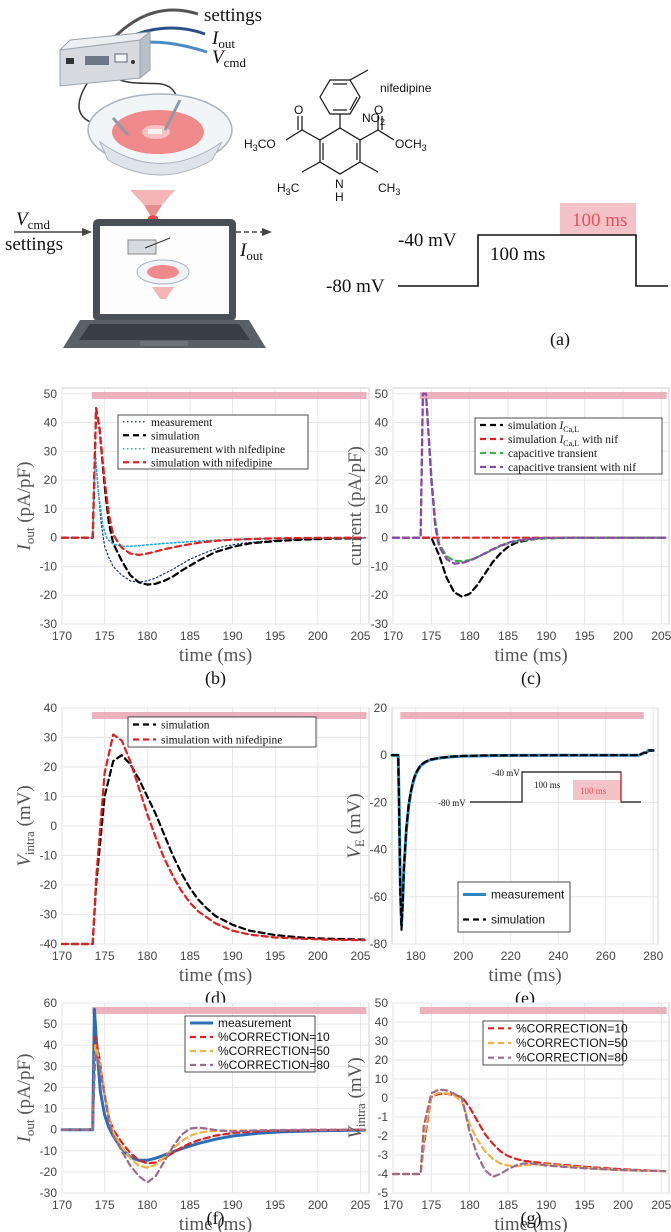  Describe the element at coordinates (389, 189) in the screenshot. I see `ch3-label: CH3` at that location.